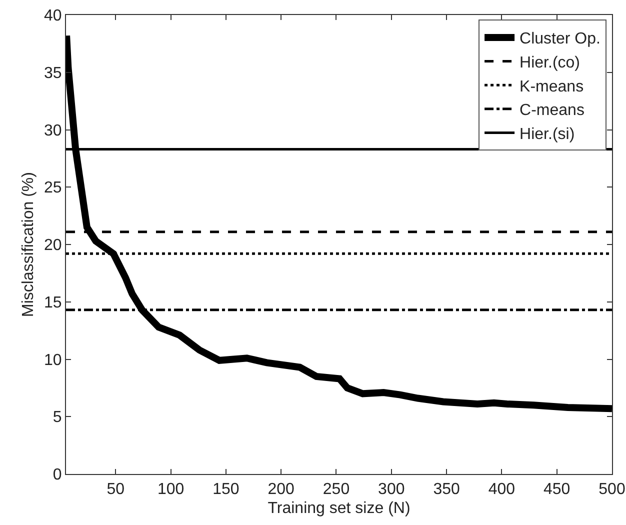 The image size is (626, 525). Describe the element at coordinates (53, 360) in the screenshot. I see `y-tick-label: 10` at that location.